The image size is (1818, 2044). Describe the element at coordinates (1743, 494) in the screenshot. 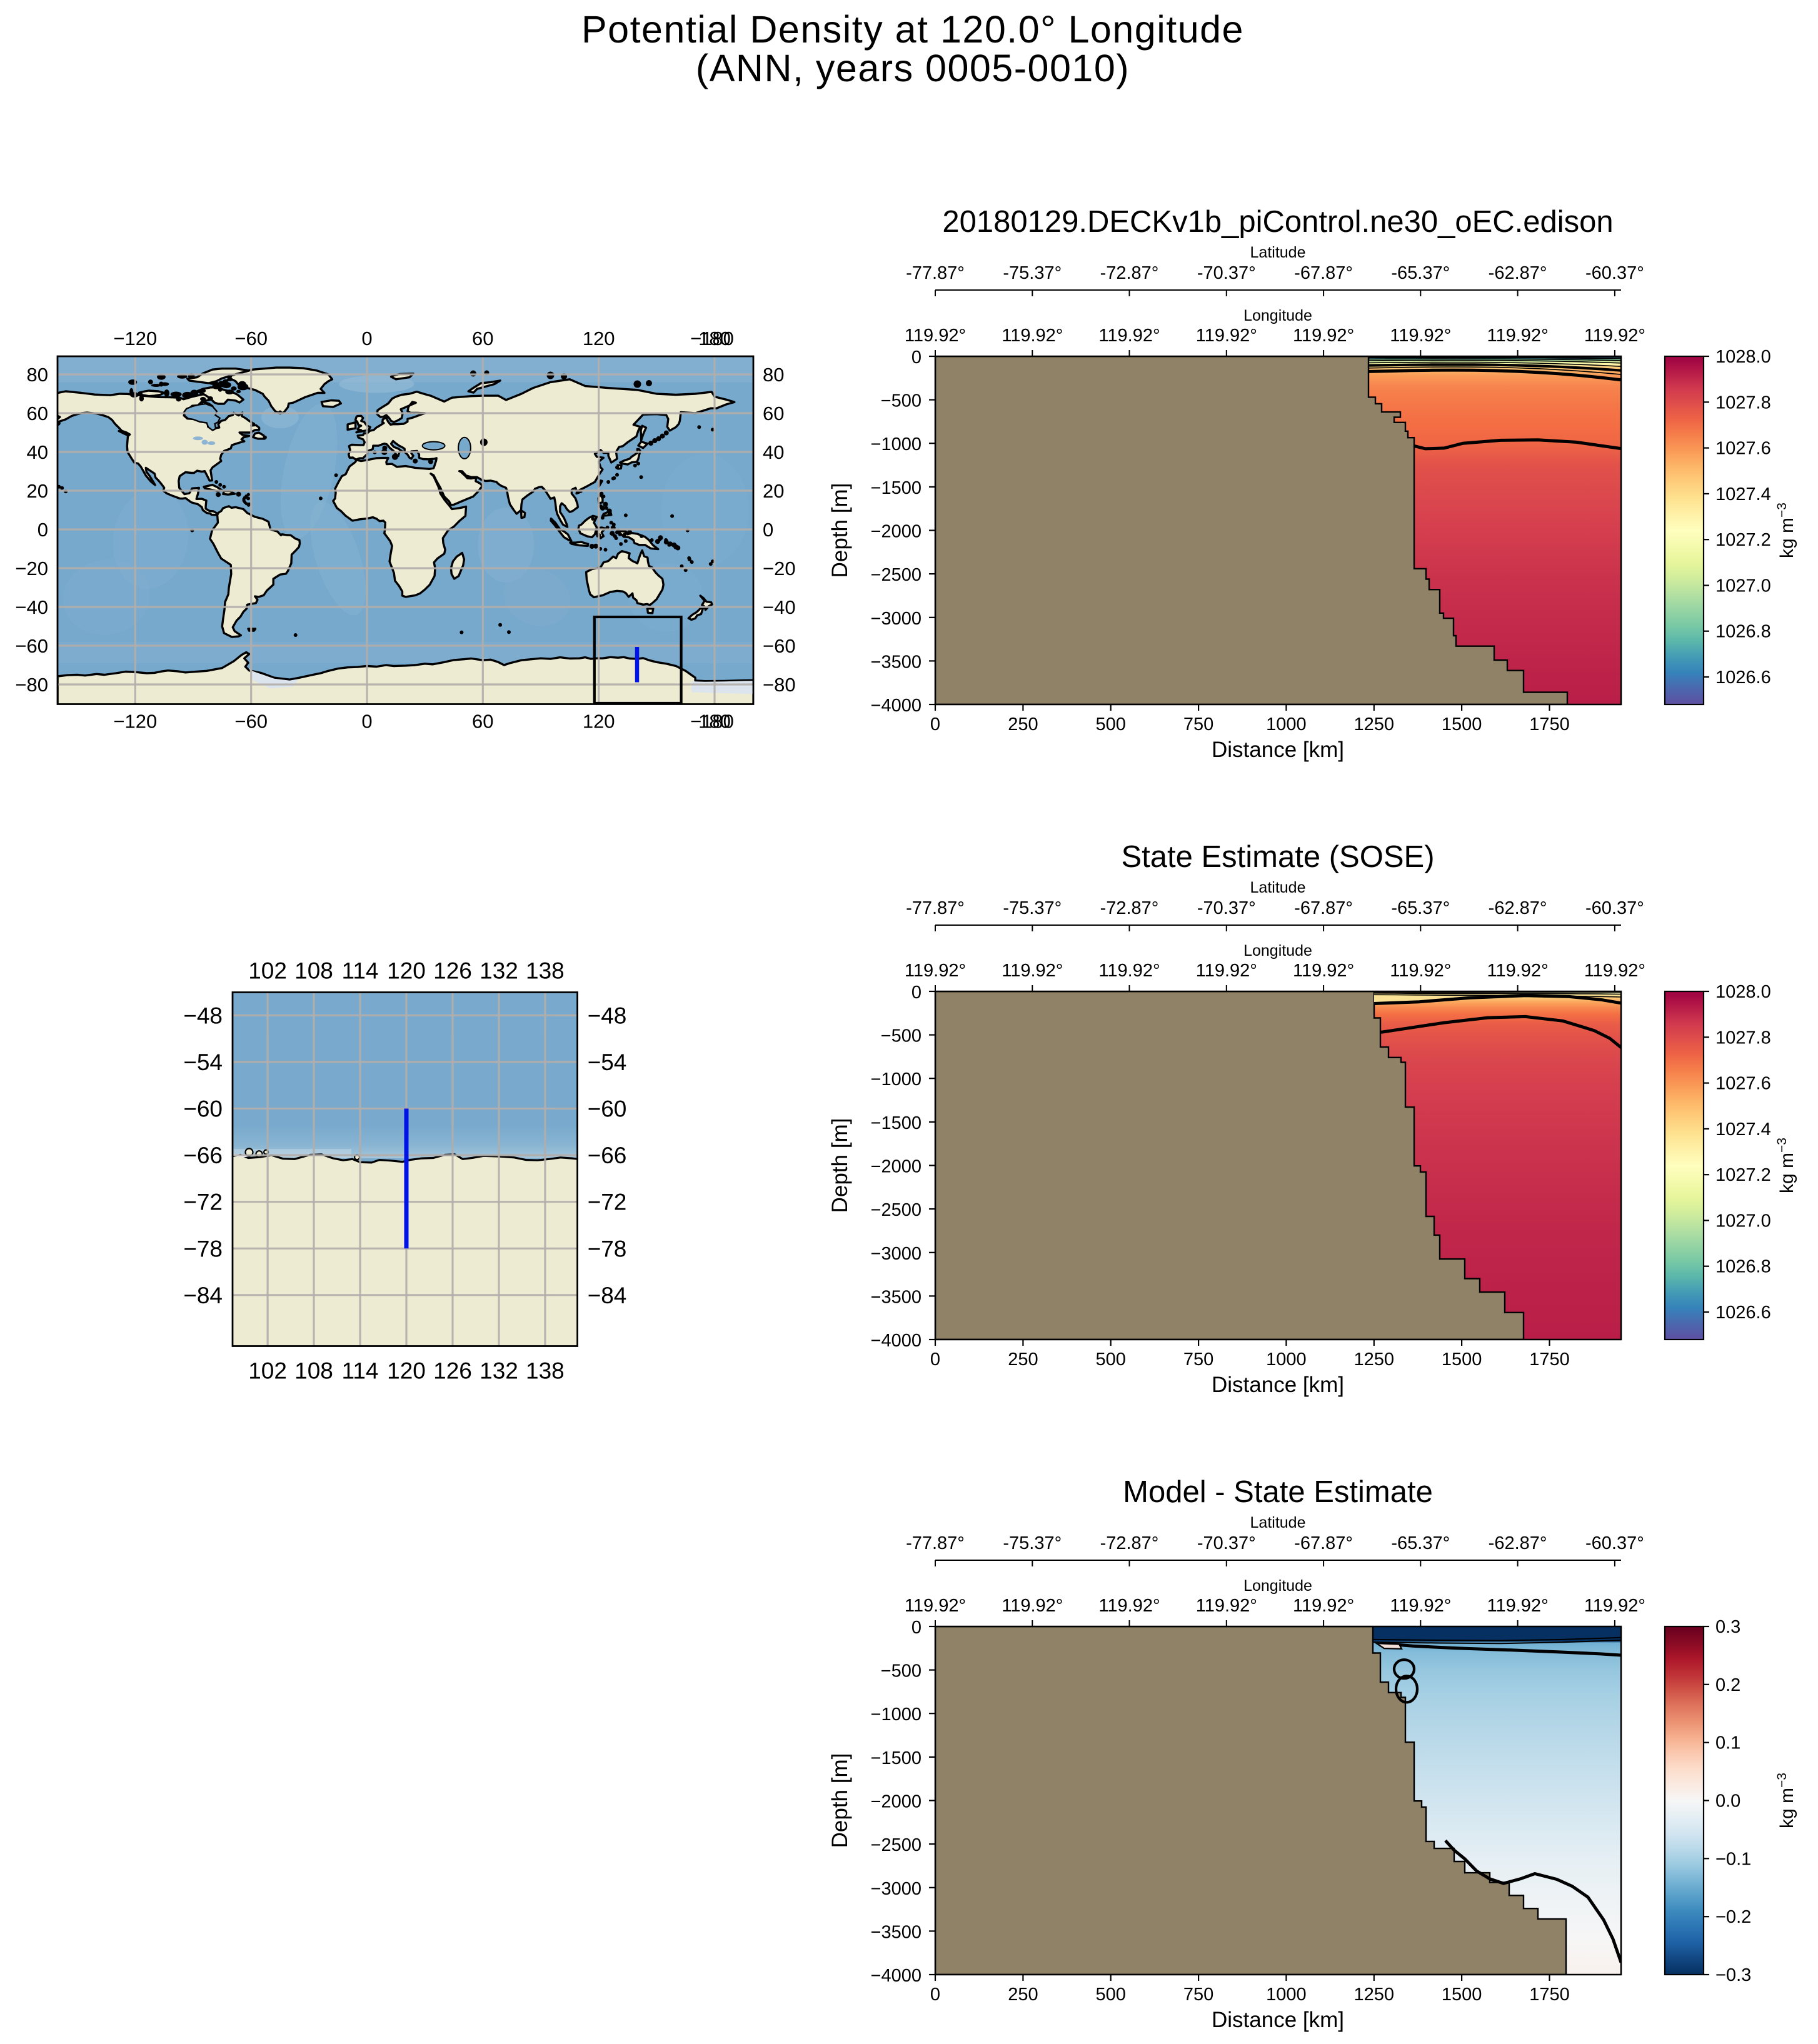

I see `svg-text: 1027.4` at that location.